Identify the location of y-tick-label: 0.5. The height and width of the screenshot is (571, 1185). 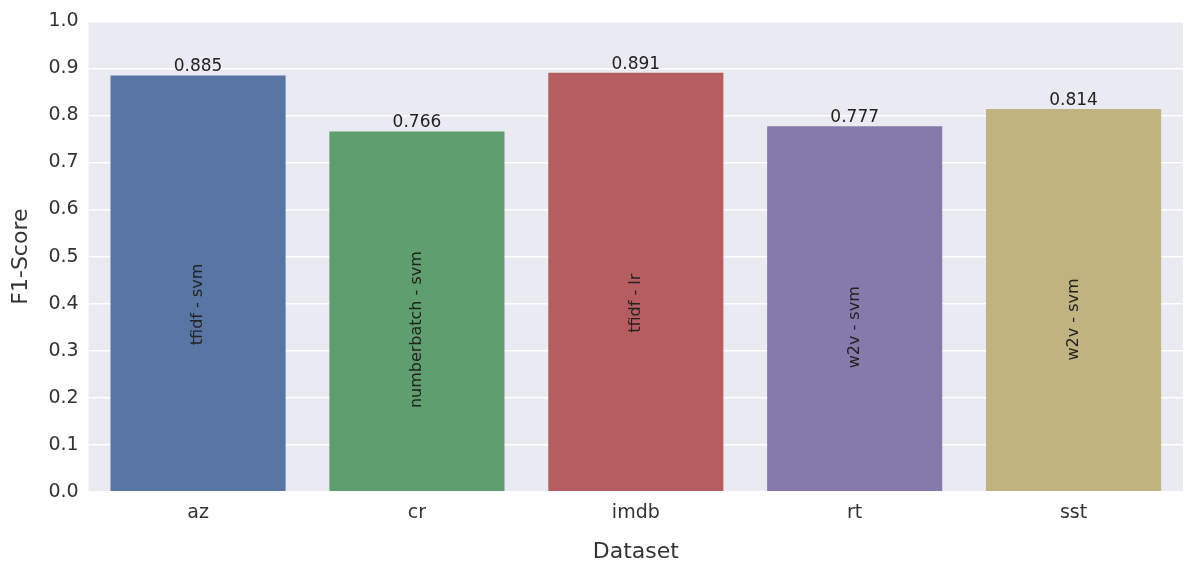
(63, 254).